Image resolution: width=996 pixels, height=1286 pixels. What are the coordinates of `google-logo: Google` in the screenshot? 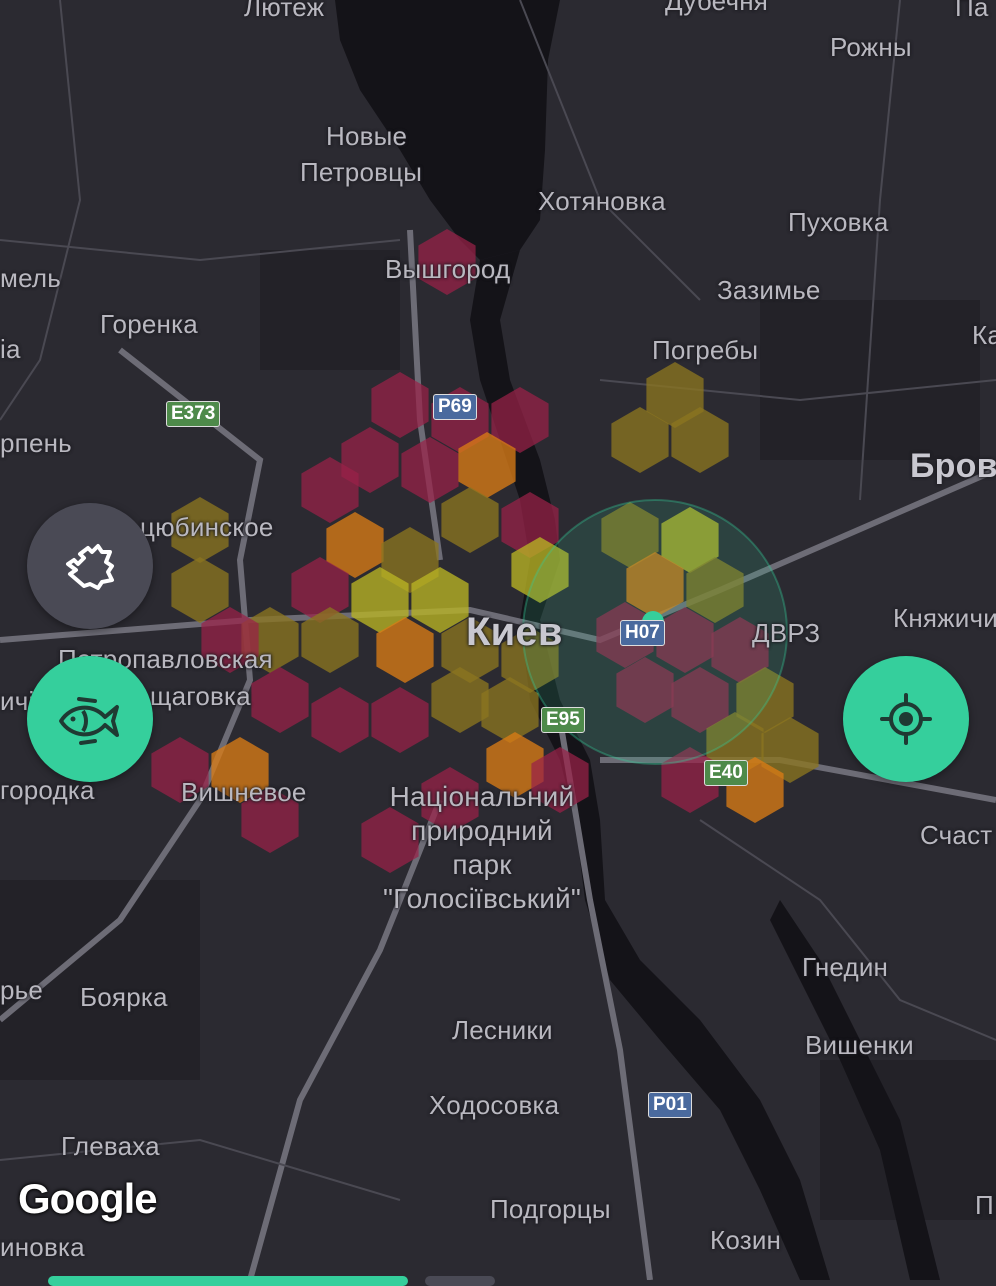 It's located at (88, 1198).